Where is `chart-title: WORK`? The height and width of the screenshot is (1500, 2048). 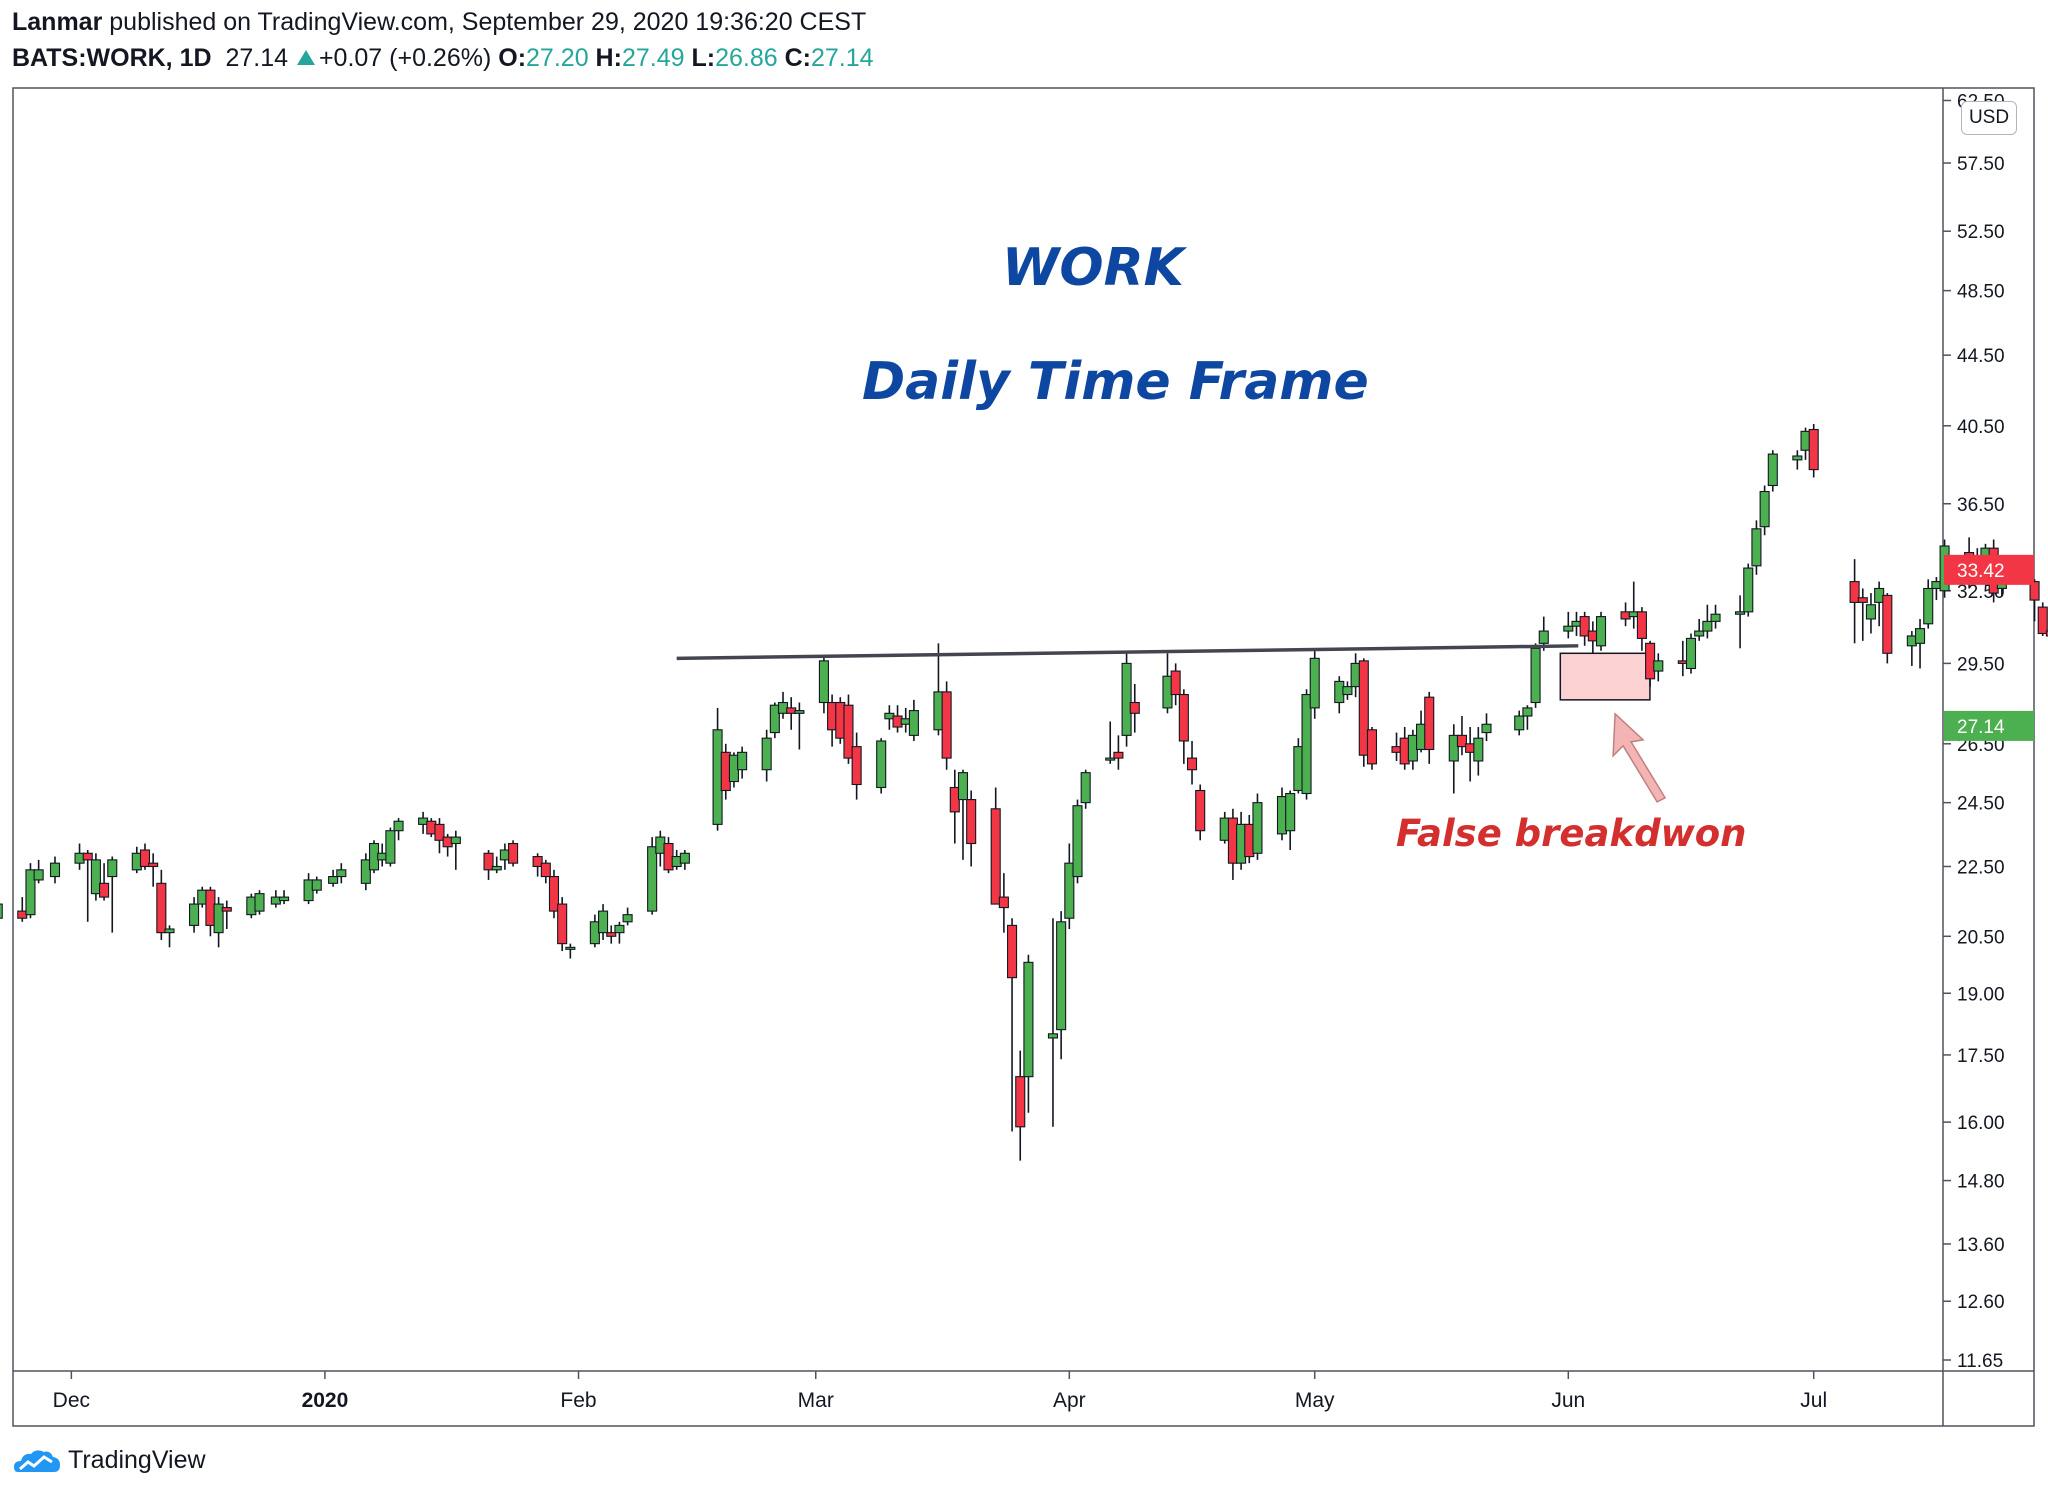 chart-title: WORK is located at coordinates (1093, 268).